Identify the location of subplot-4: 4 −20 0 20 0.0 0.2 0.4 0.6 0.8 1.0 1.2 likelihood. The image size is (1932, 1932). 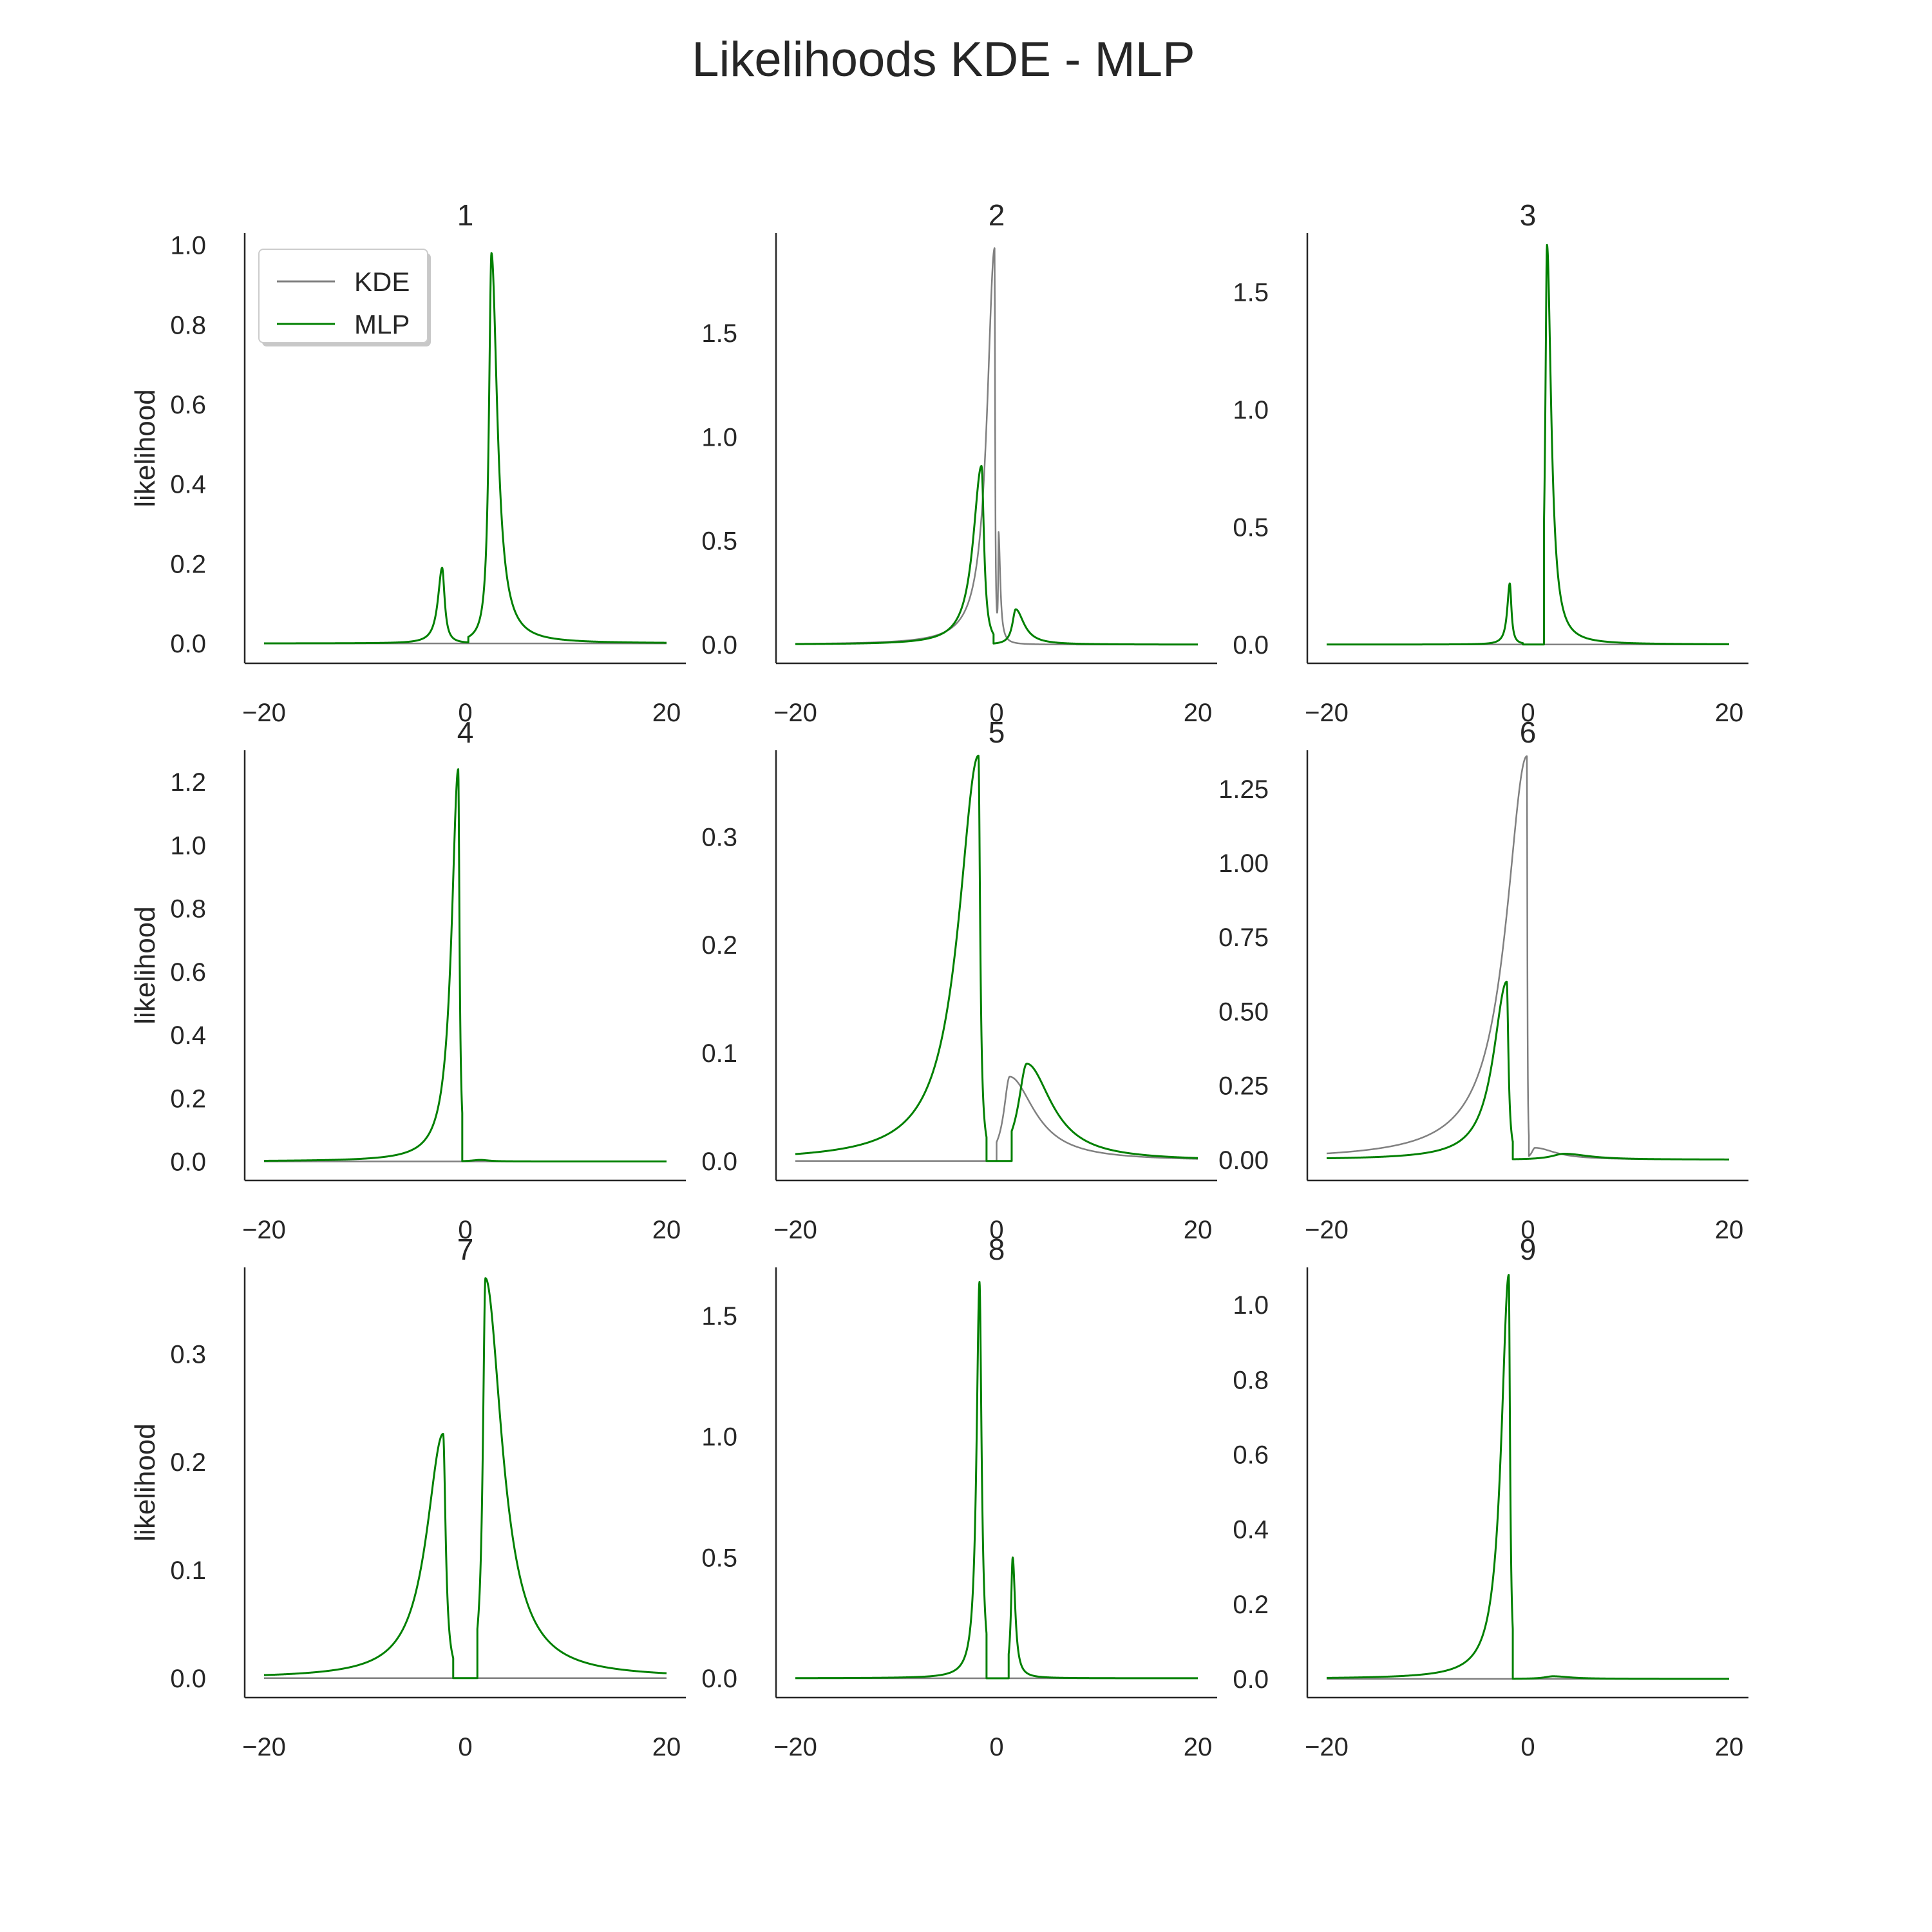
(407, 979).